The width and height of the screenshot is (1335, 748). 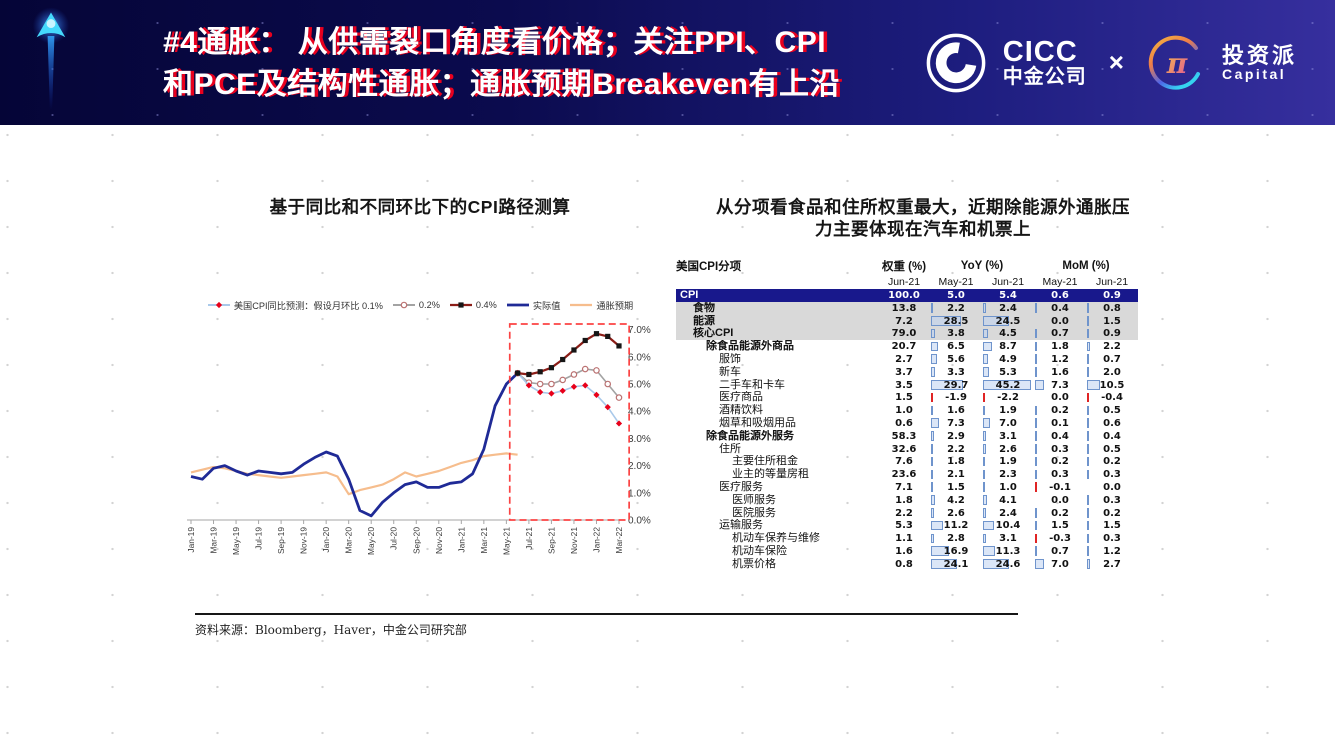 I want to click on value-cell: 1.0, so click(x=904, y=410).